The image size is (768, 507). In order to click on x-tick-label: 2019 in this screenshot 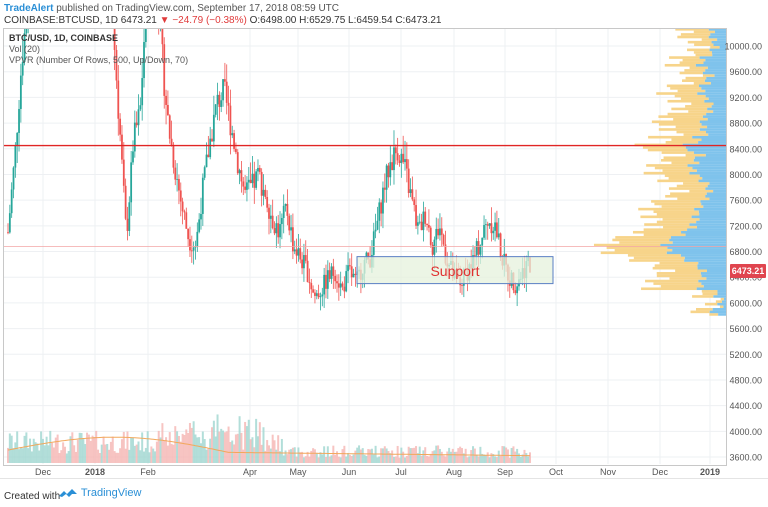, I will do `click(710, 472)`.